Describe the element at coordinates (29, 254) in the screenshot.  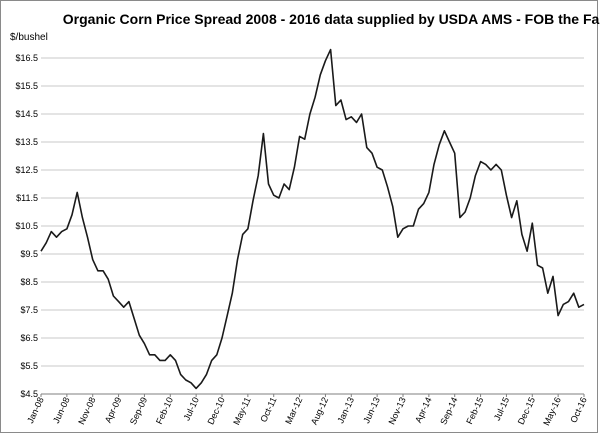
I see `y-tick-label: $9.5` at that location.